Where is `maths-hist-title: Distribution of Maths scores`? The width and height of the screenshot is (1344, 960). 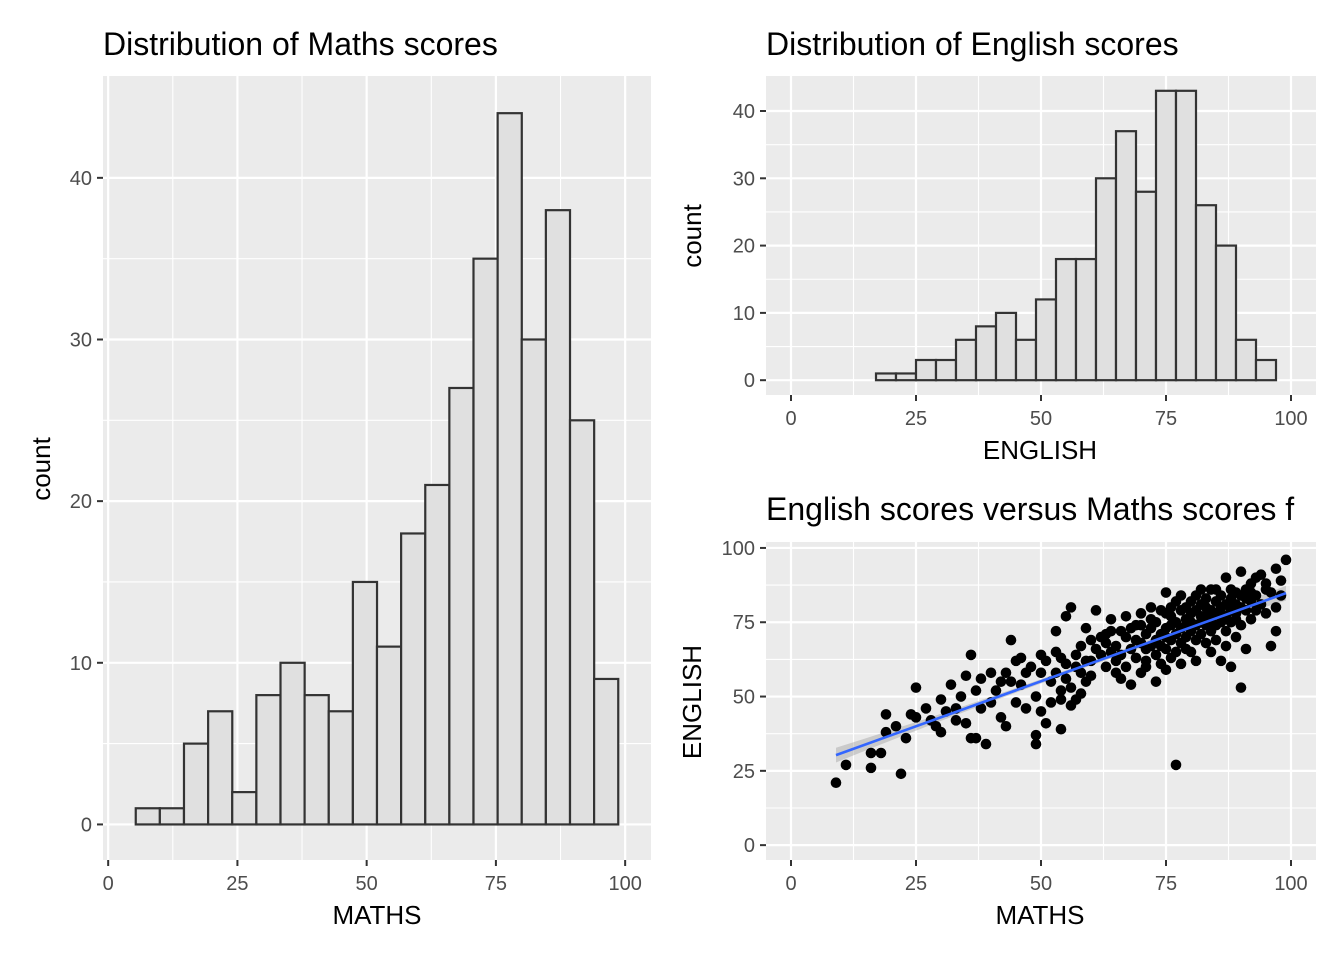
maths-hist-title: Distribution of Maths scores is located at coordinates (300, 44).